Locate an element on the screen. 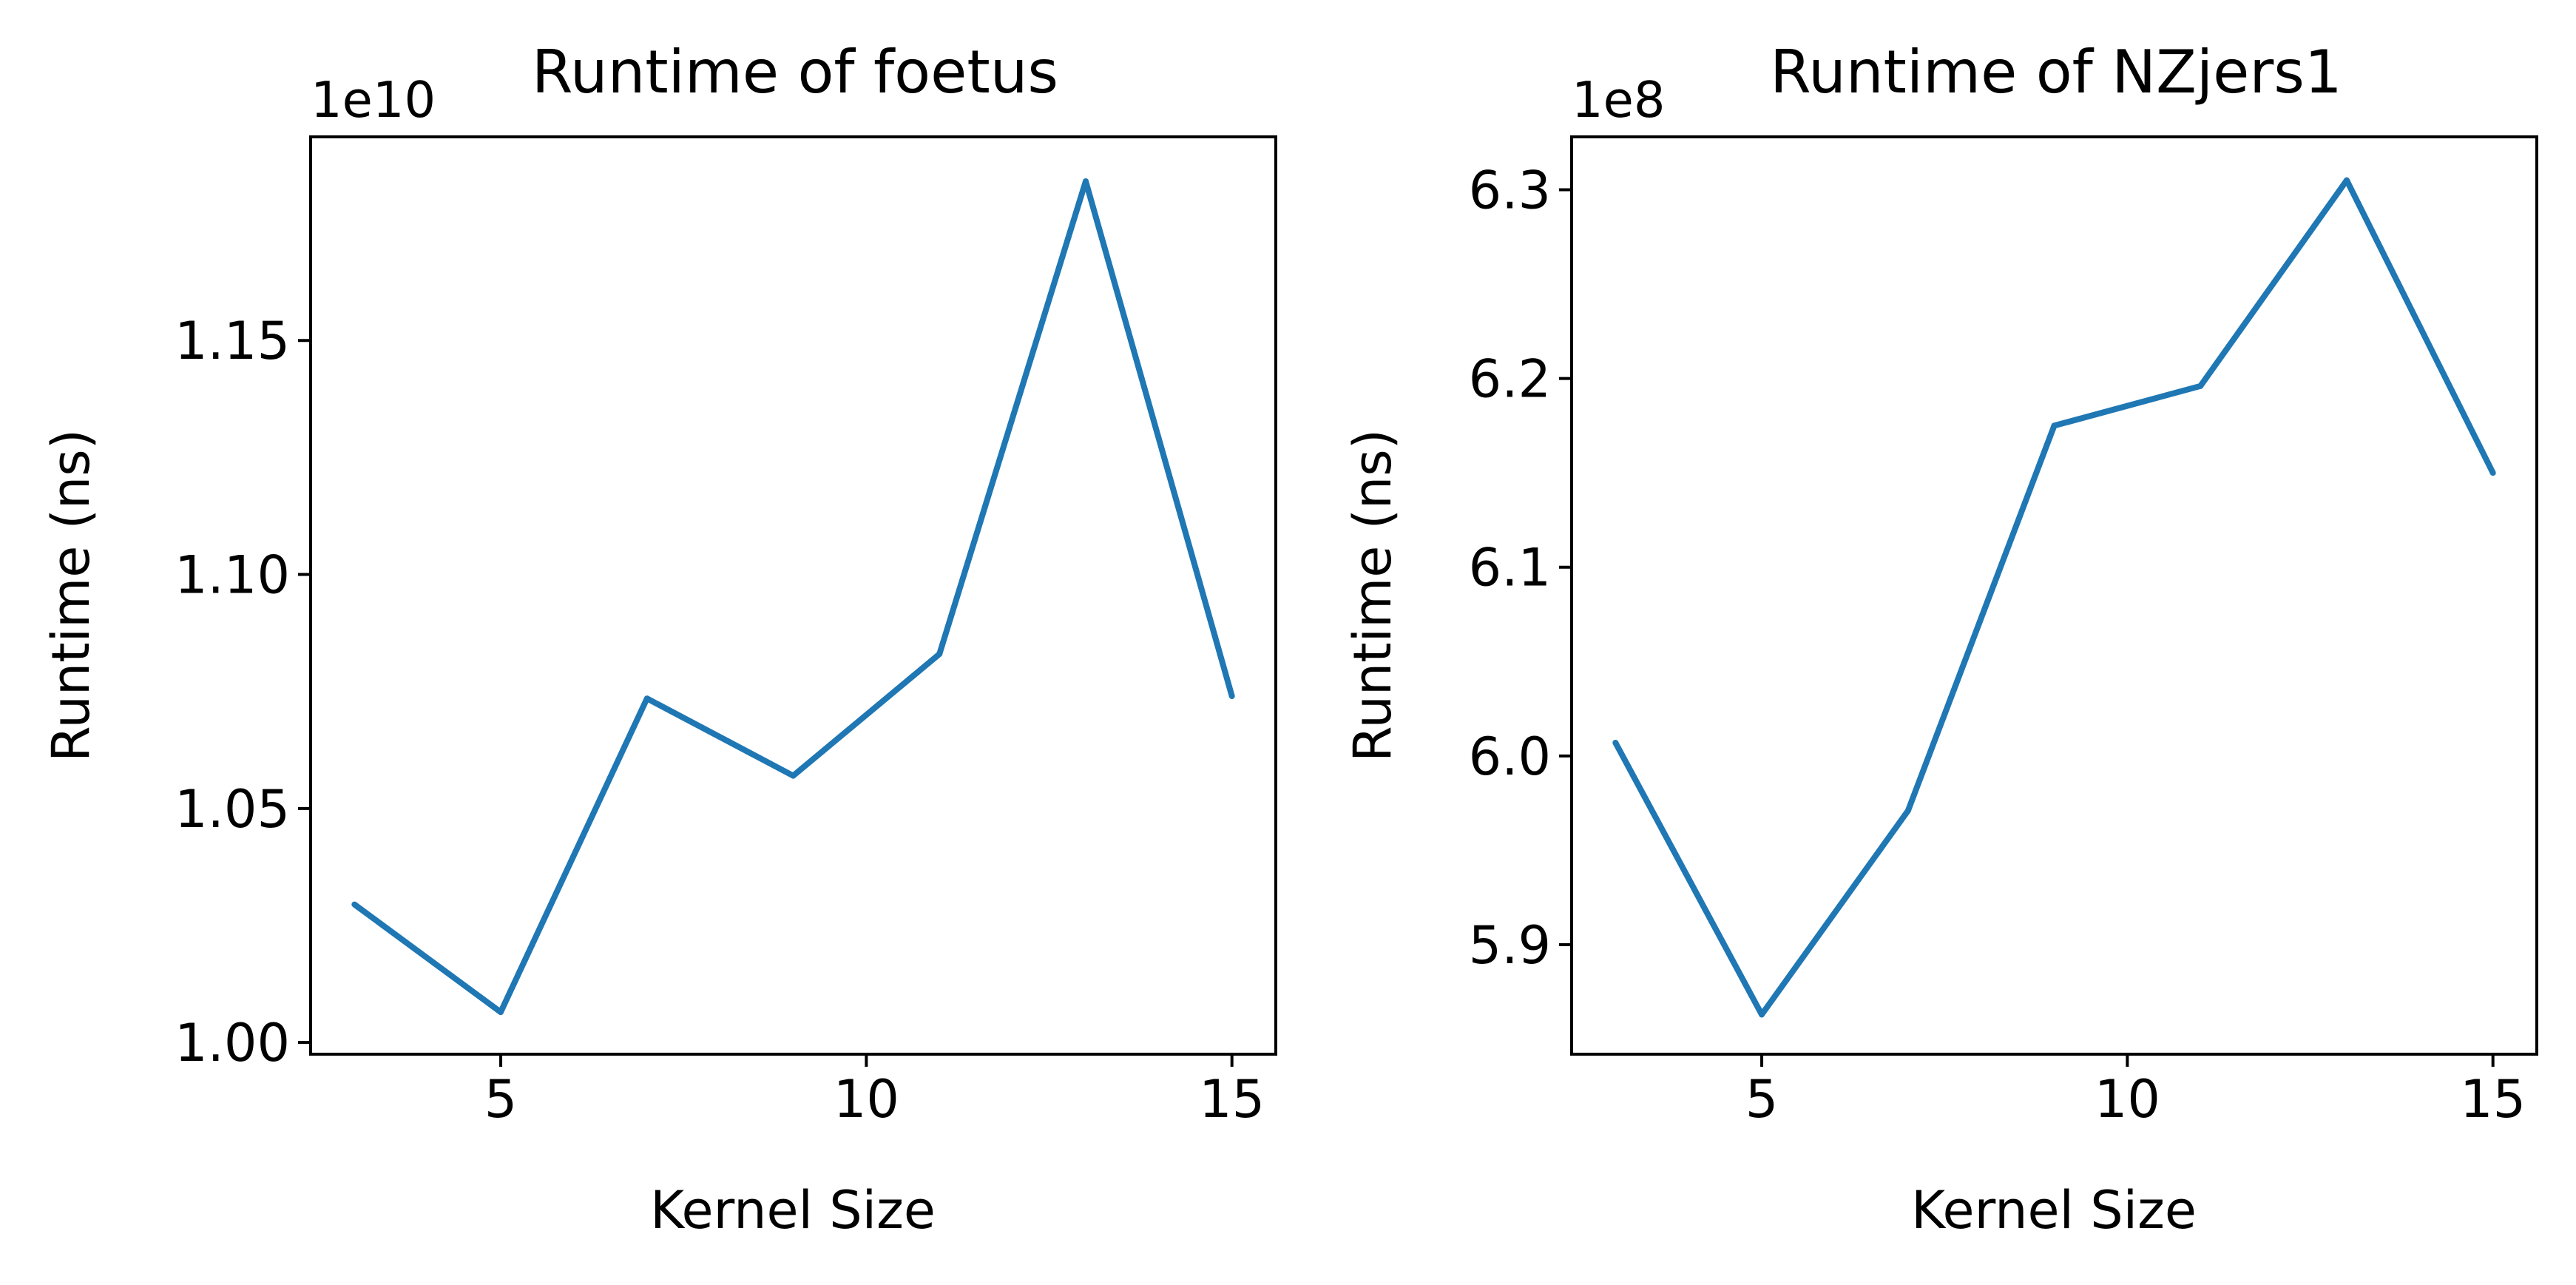  chart-foetus-title: Runtime of foetus is located at coordinates (795, 72).